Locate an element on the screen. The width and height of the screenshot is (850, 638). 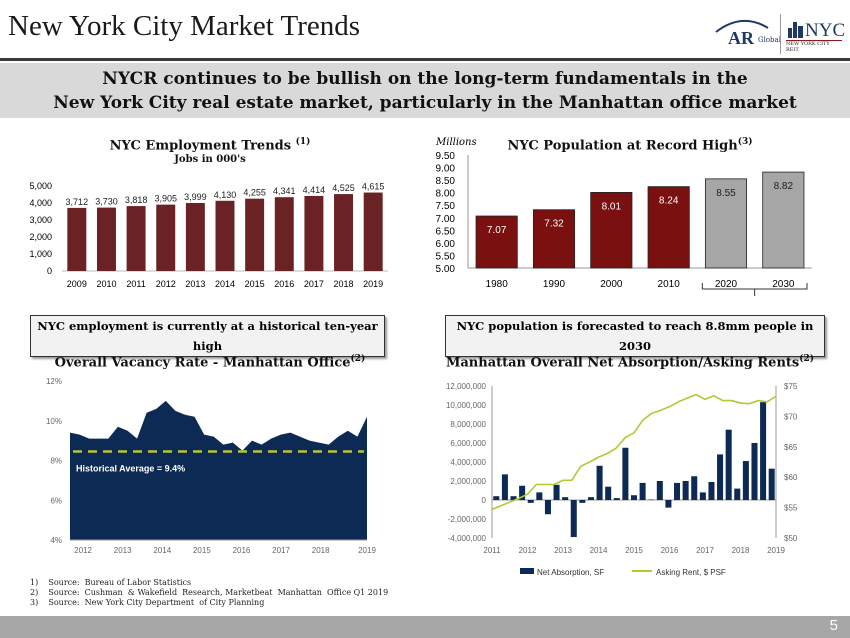
y-left-tick-label: 0 is located at coordinates (484, 500).